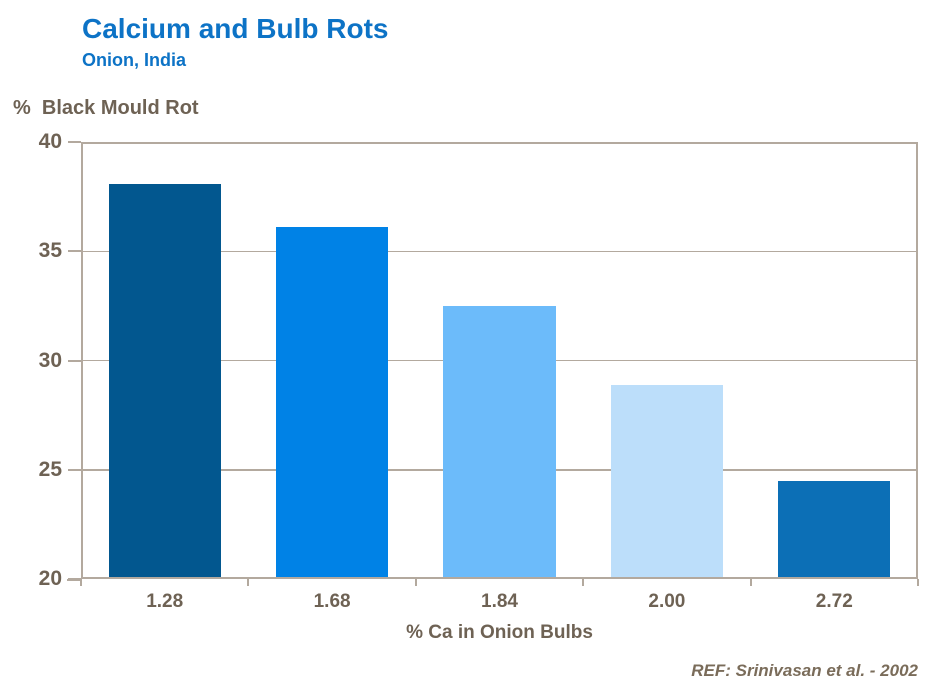 The width and height of the screenshot is (936, 696). What do you see at coordinates (134, 60) in the screenshot?
I see `chart-subtitle: Onion, India` at bounding box center [134, 60].